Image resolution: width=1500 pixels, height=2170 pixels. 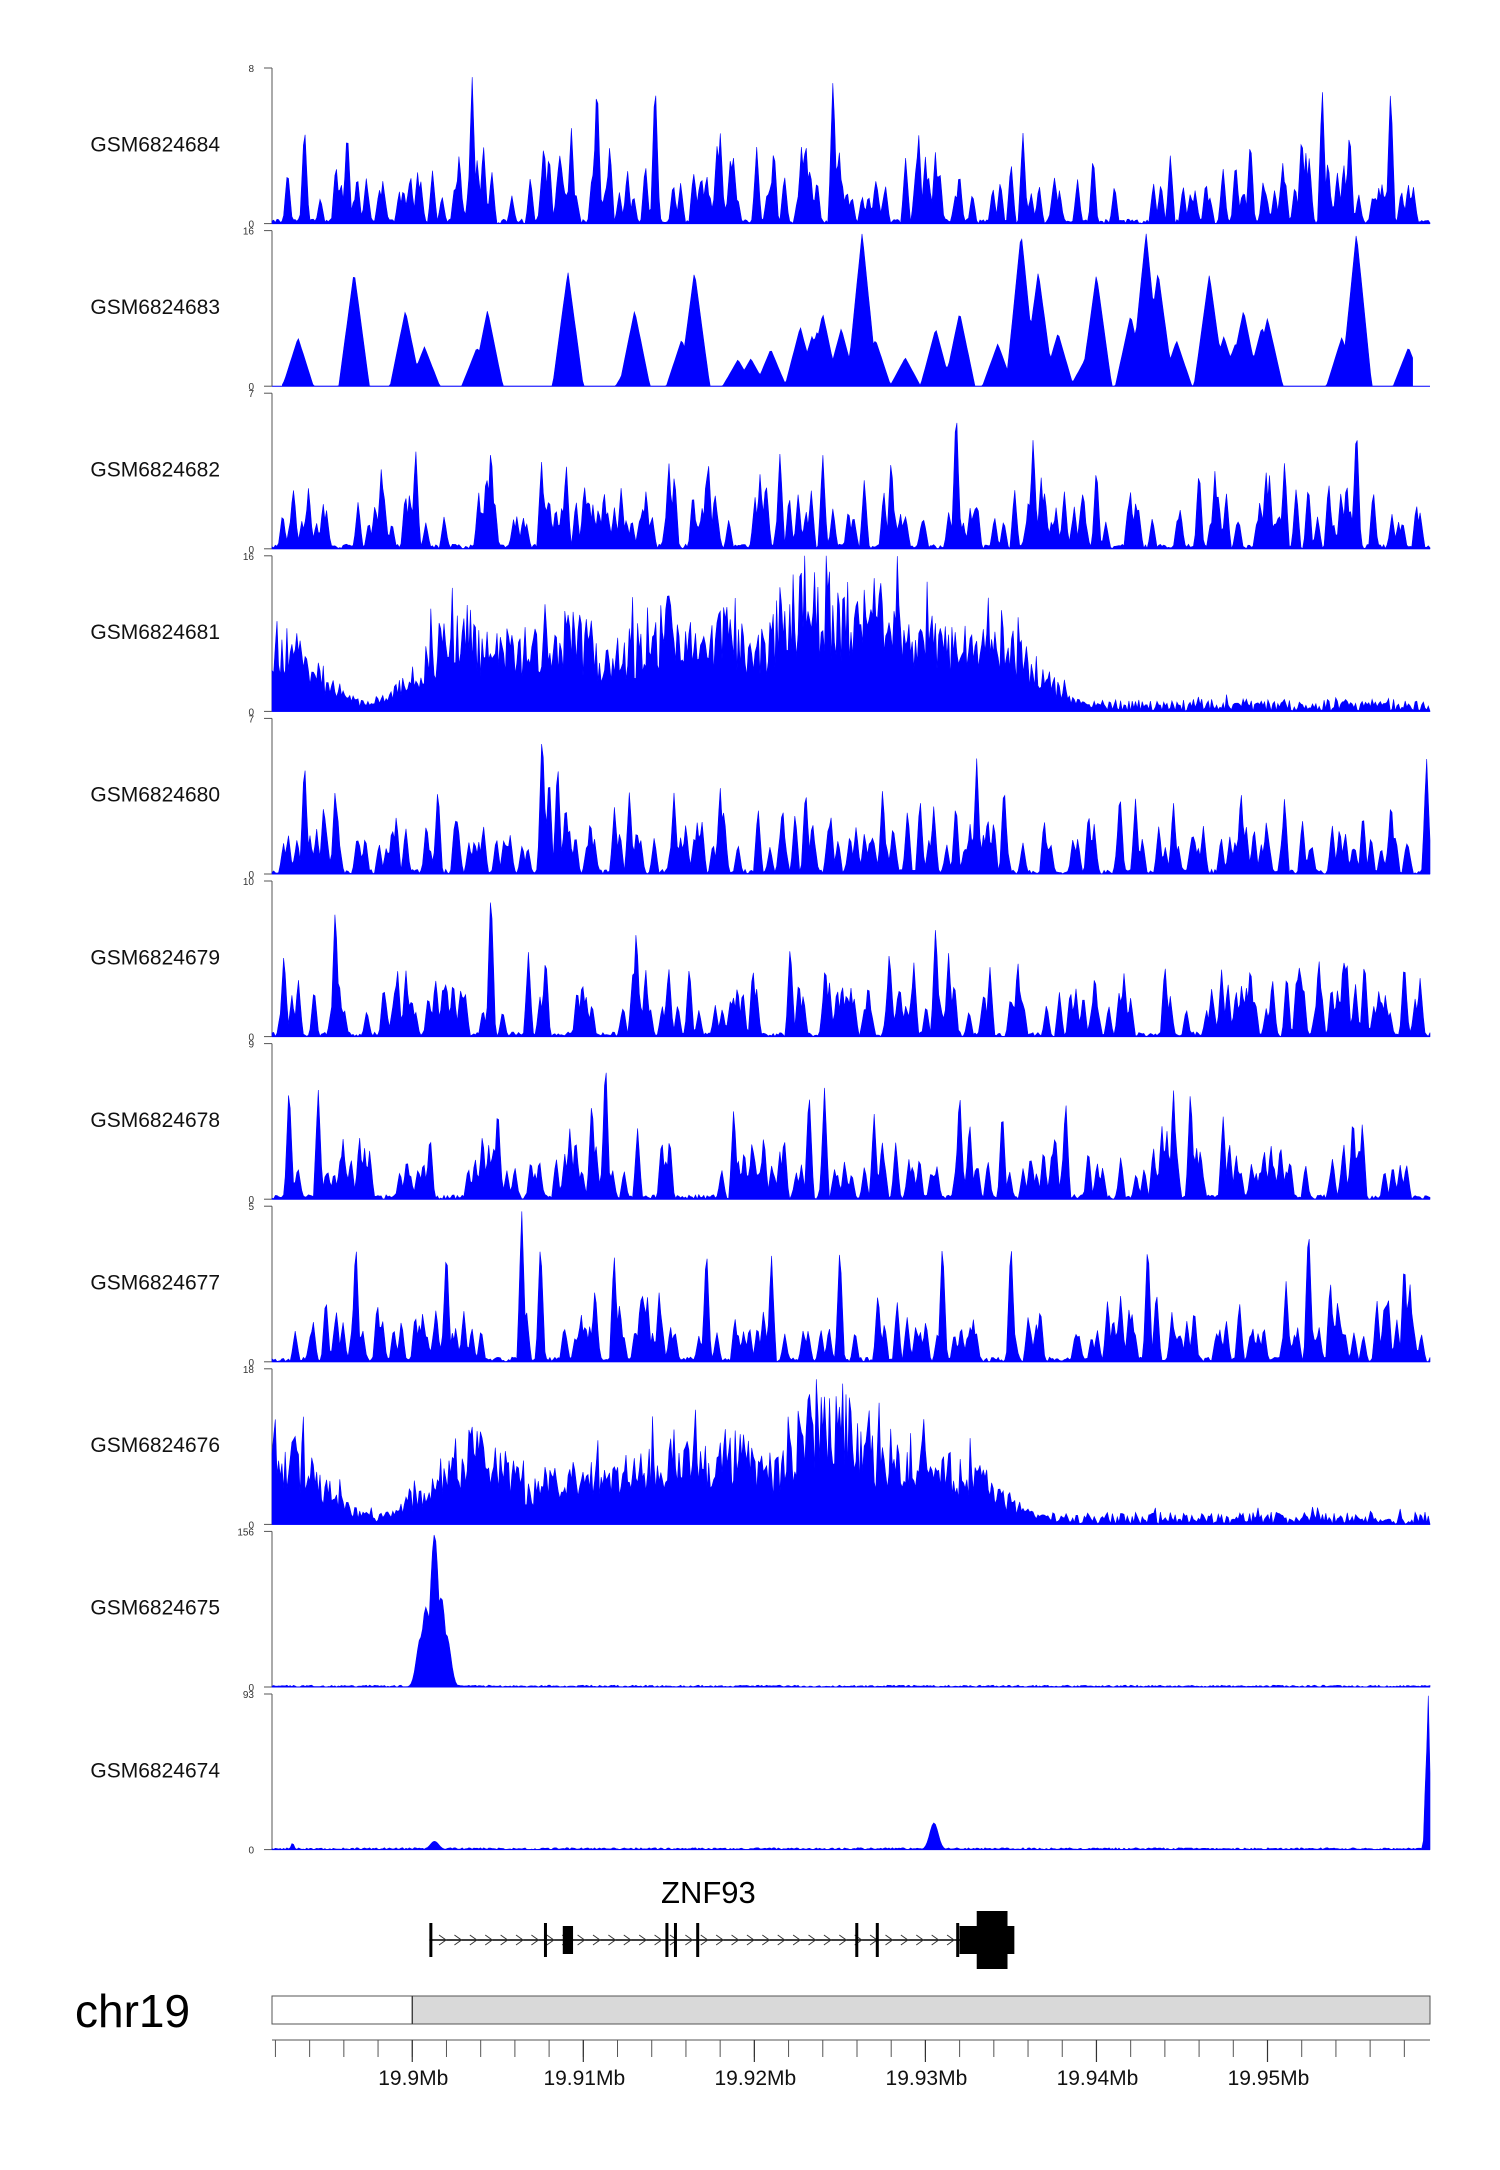 I want to click on exon-utr, so click(x=987, y=1940).